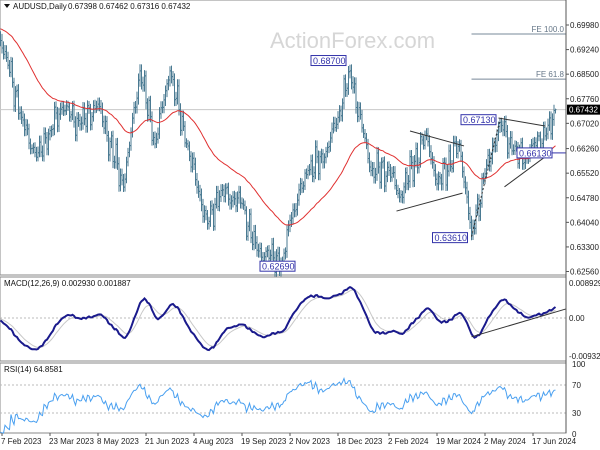 The image size is (600, 450). Describe the element at coordinates (33, 369) in the screenshot. I see `rsi-title: RSI(14) 64.8581` at that location.